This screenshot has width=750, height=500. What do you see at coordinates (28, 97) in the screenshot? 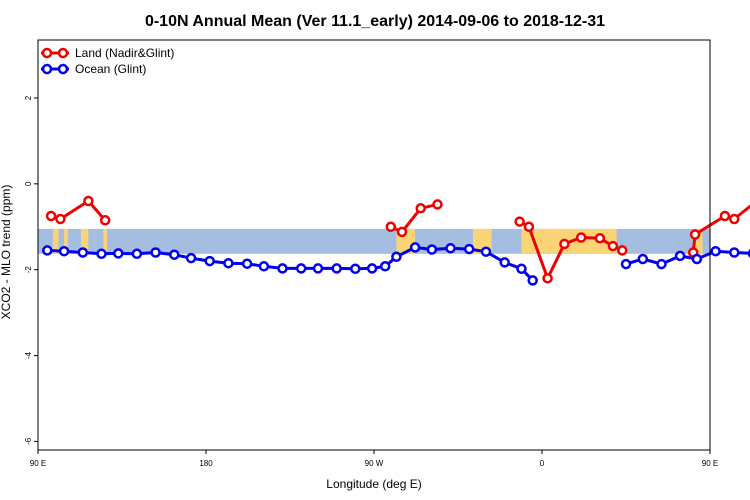
I see `y-tick-label: 2` at bounding box center [28, 97].